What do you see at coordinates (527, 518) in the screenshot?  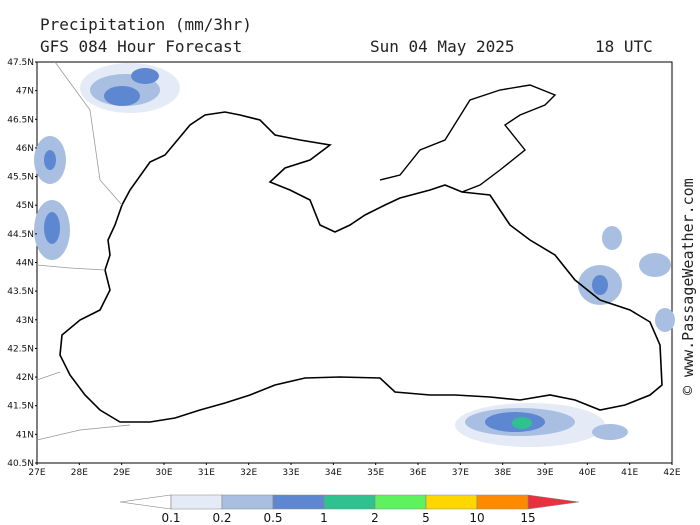 I see `colorbar-label: 15` at bounding box center [527, 518].